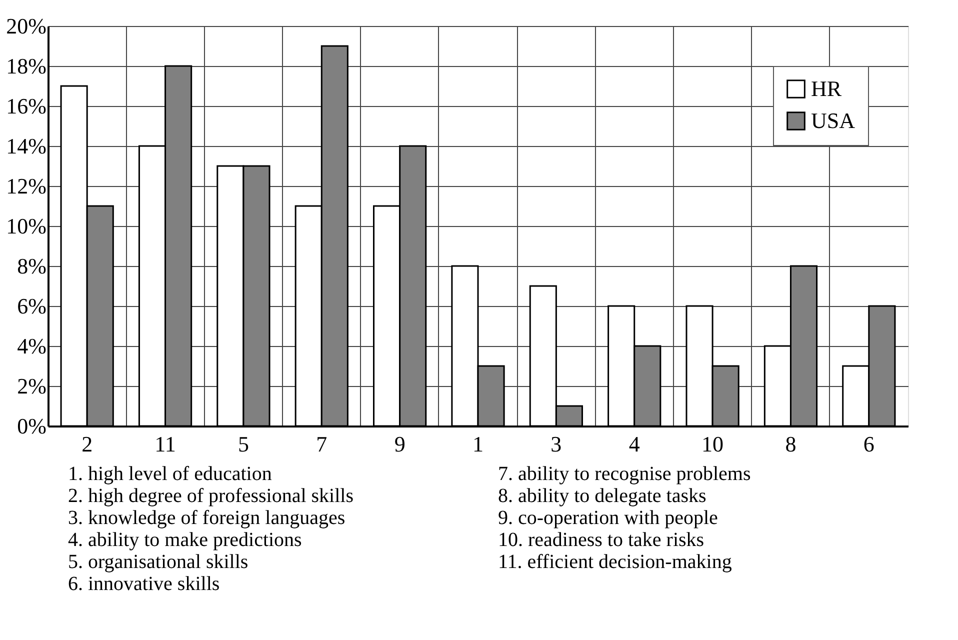 This screenshot has width=958, height=640. Describe the element at coordinates (87, 444) in the screenshot. I see `x-tick-label: 2` at that location.